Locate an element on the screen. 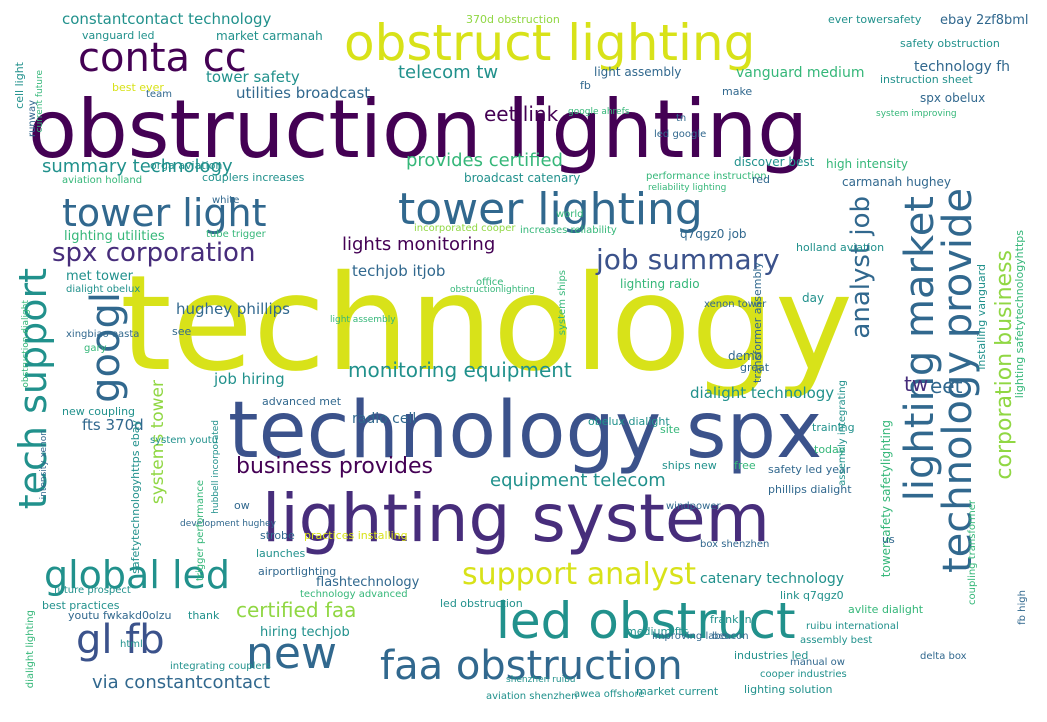  word: techjob itjob is located at coordinates (399, 271).